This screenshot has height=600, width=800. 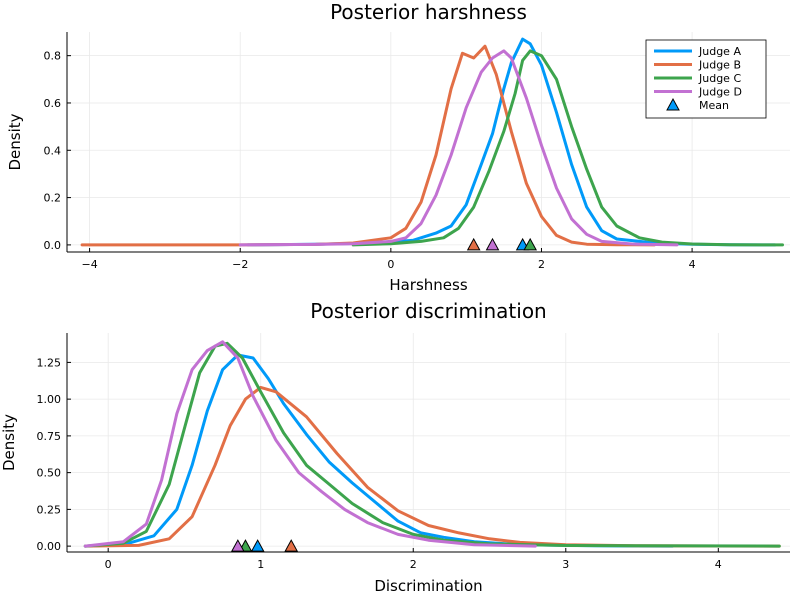 What do you see at coordinates (53, 245) in the screenshot?
I see `y-tick-label: 0.0` at bounding box center [53, 245].